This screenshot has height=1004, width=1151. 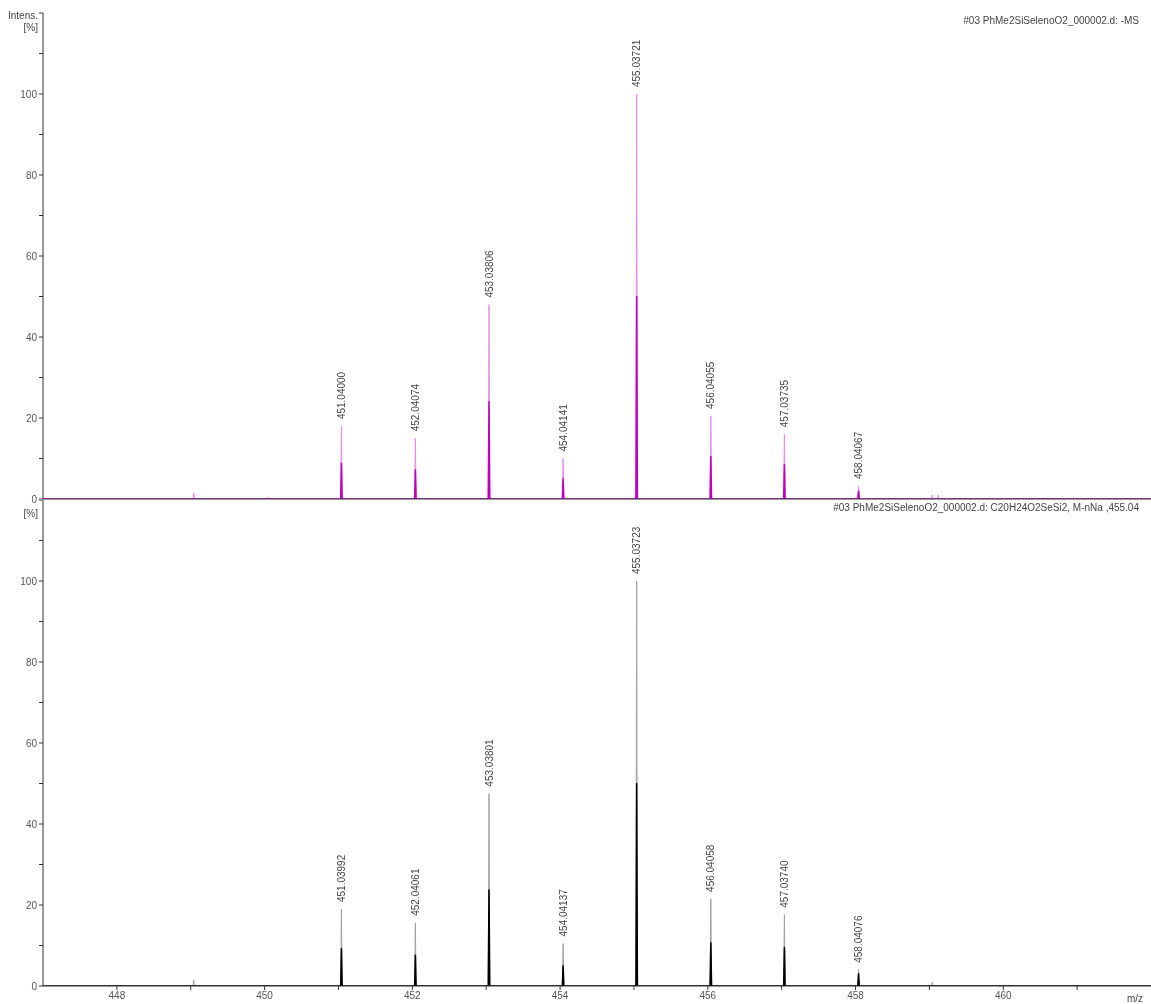 I want to click on annotation: 454.04137, so click(x=563, y=912).